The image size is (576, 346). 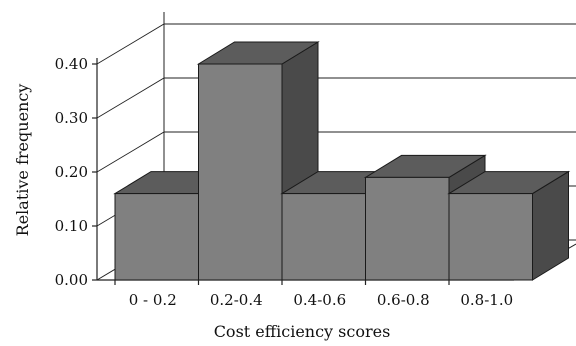 I want to click on x-tick-label: 0.8-1.0, so click(x=486, y=300).